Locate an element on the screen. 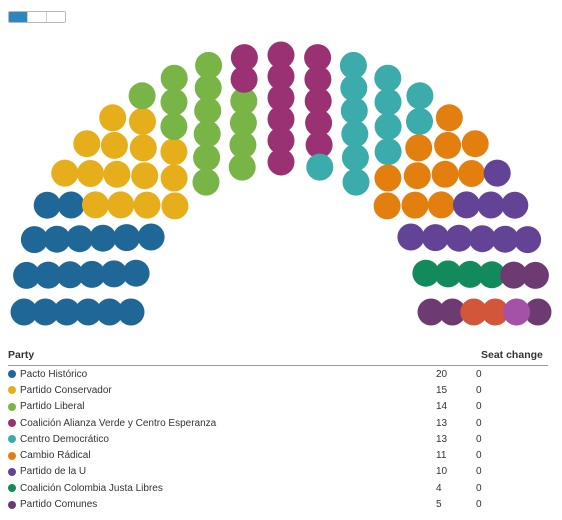  party-row: Centro Democrático 13 0 is located at coordinates (278, 439).